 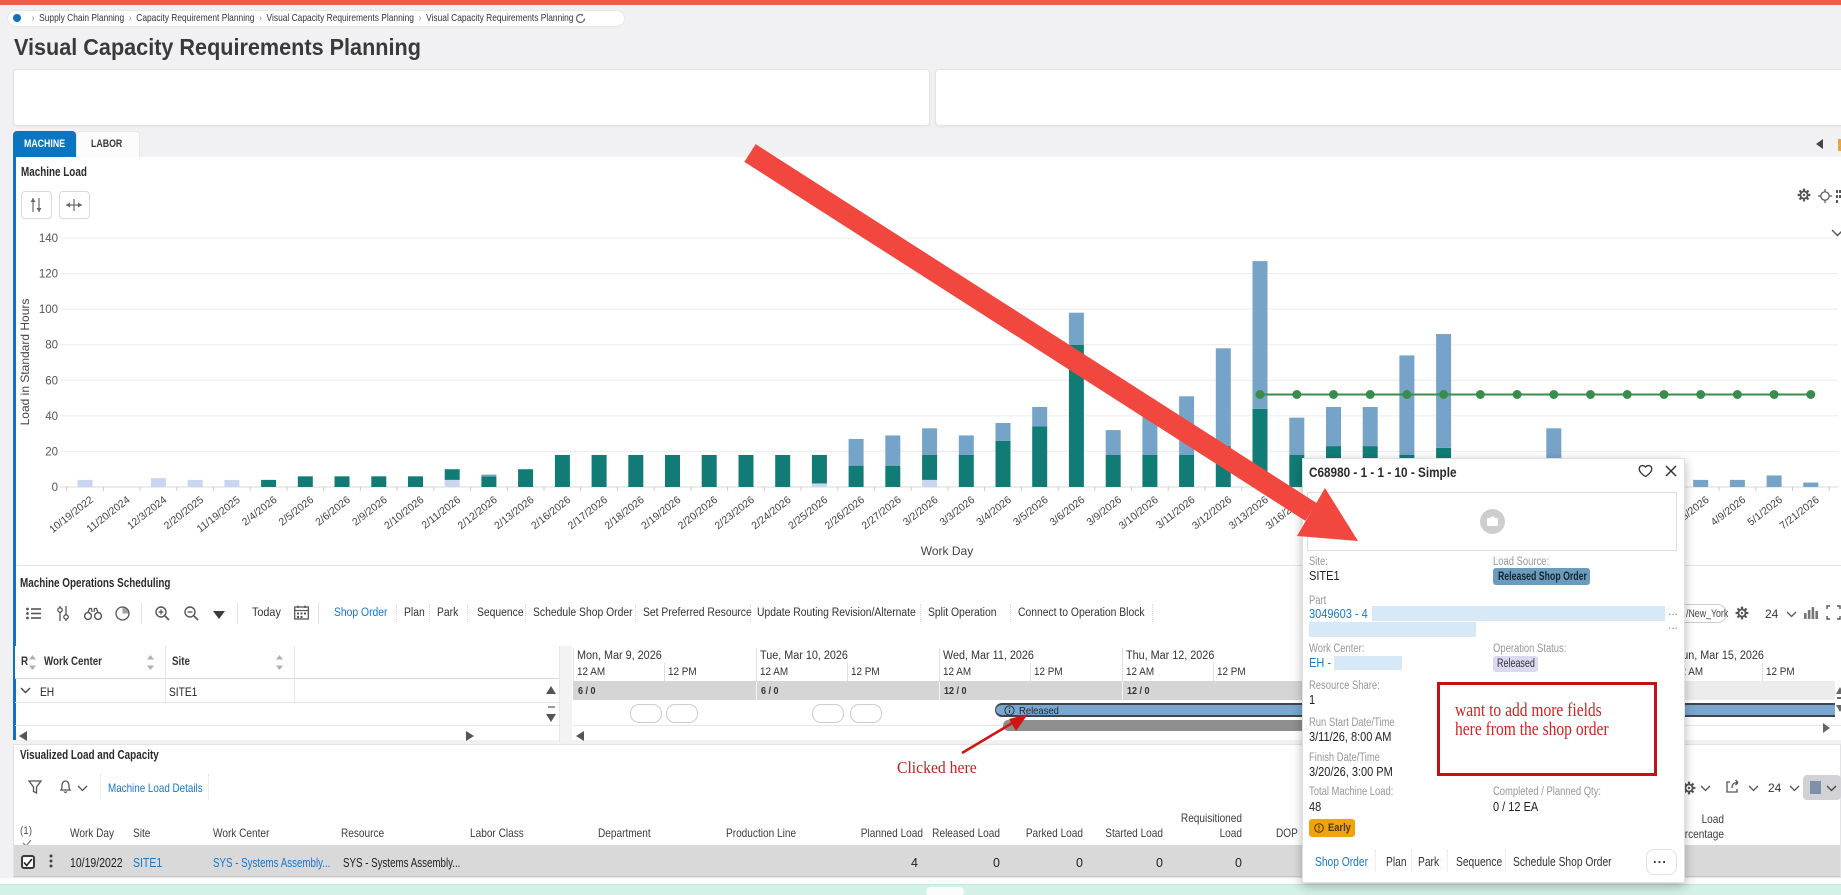 I want to click on svg-text: 2/26/2026, so click(x=845, y=513).